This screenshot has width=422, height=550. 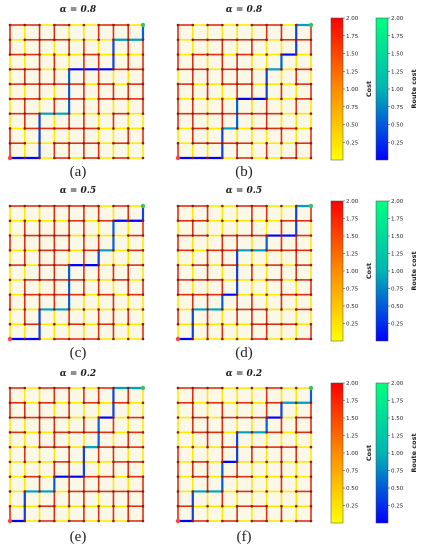 I want to click on start-node, so click(x=178, y=158).